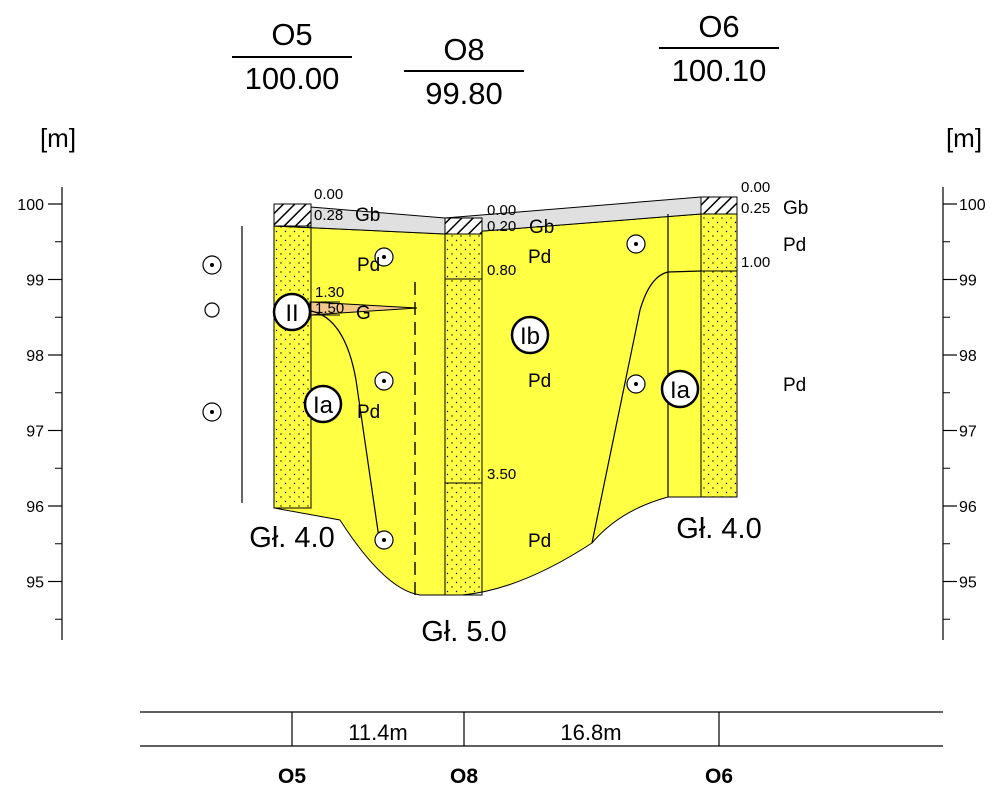  What do you see at coordinates (968, 356) in the screenshot?
I see `right-axis-tick-label: 98` at bounding box center [968, 356].